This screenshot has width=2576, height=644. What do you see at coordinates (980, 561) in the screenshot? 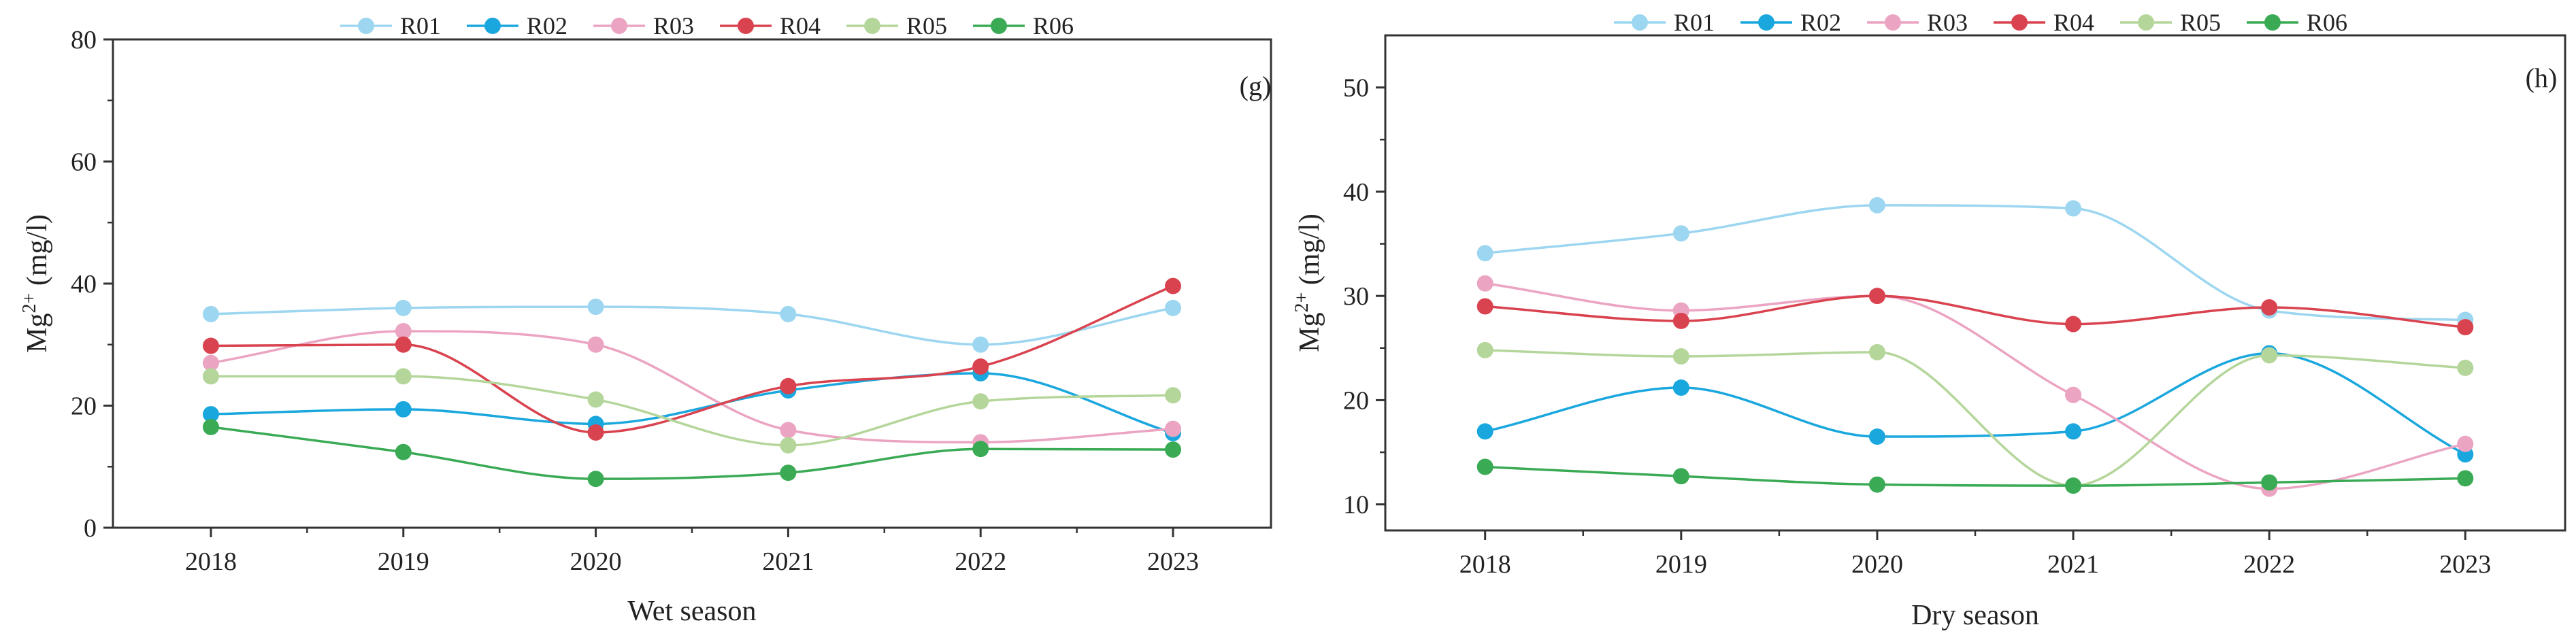
I see `x-tick-label: 2022` at bounding box center [980, 561].